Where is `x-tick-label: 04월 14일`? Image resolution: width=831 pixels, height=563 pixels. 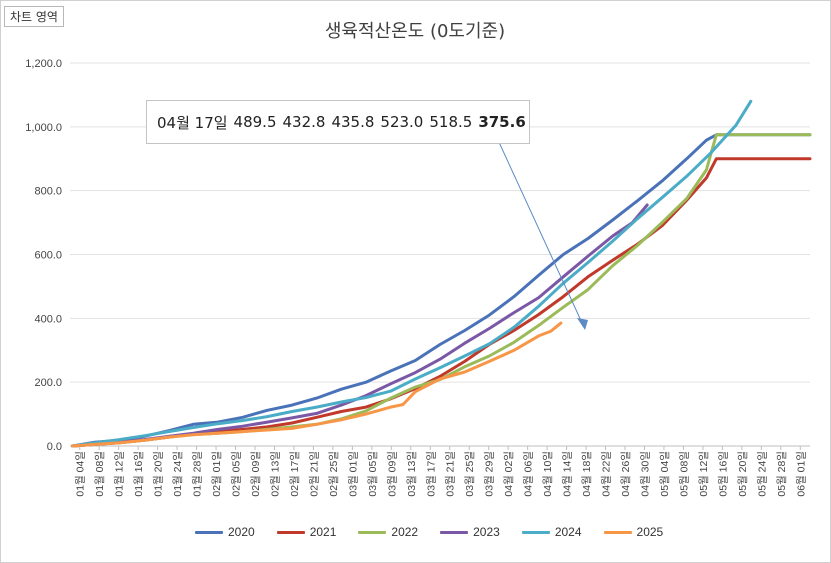 x-tick-label: 04월 14일 is located at coordinates (567, 474).